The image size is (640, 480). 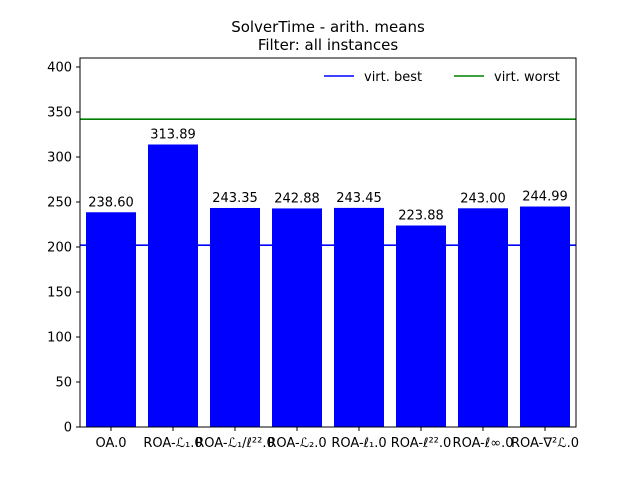 I want to click on x-tick-label: ROA-∇²ℒ.0, so click(x=545, y=443).